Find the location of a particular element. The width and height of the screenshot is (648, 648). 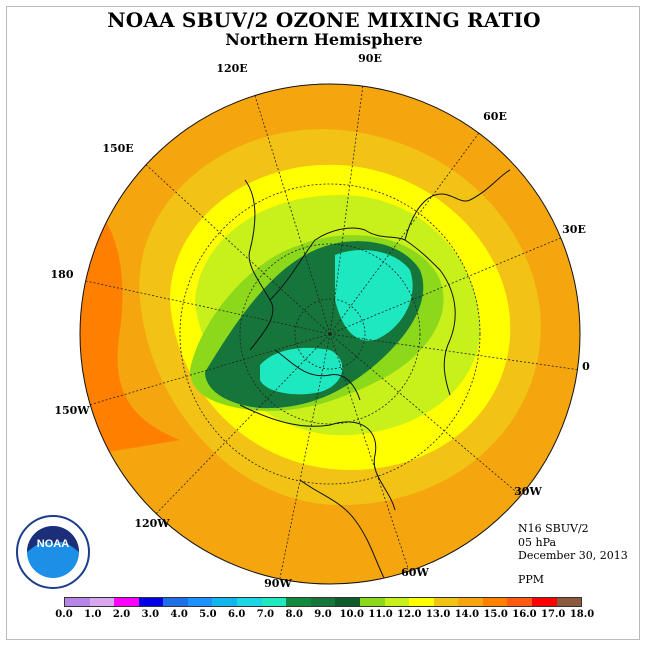

units-label: PPM is located at coordinates (531, 579).